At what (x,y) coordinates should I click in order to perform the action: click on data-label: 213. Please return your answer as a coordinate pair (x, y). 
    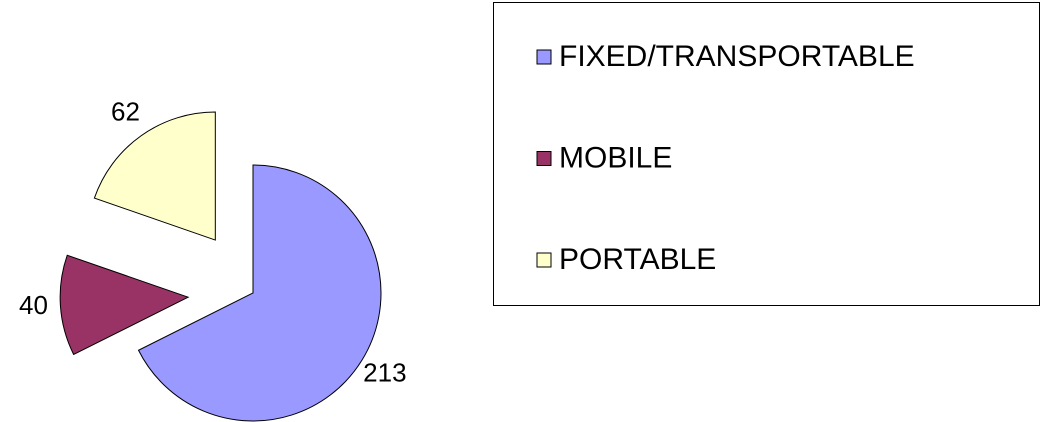
    Looking at the image, I should click on (384, 372).